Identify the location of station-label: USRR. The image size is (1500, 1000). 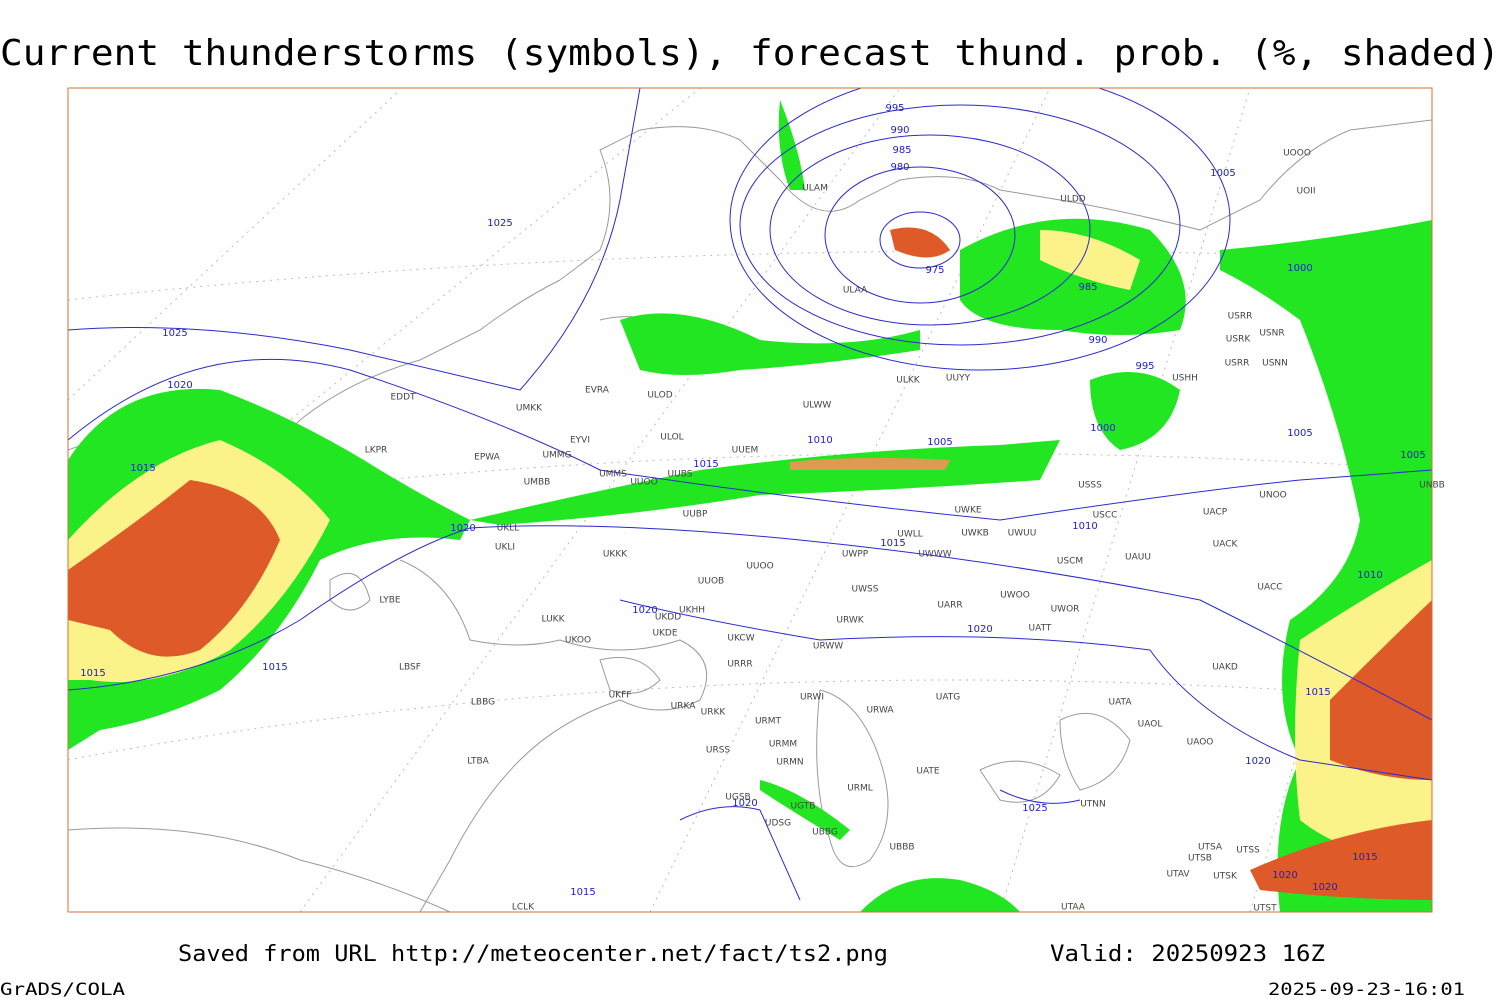
(1237, 364).